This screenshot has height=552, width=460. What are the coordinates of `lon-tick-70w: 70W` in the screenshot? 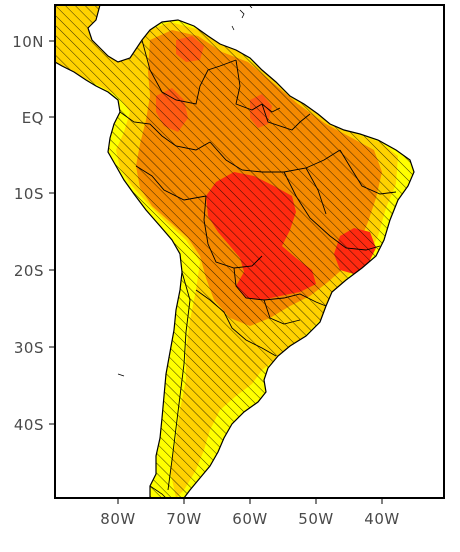 It's located at (183, 519).